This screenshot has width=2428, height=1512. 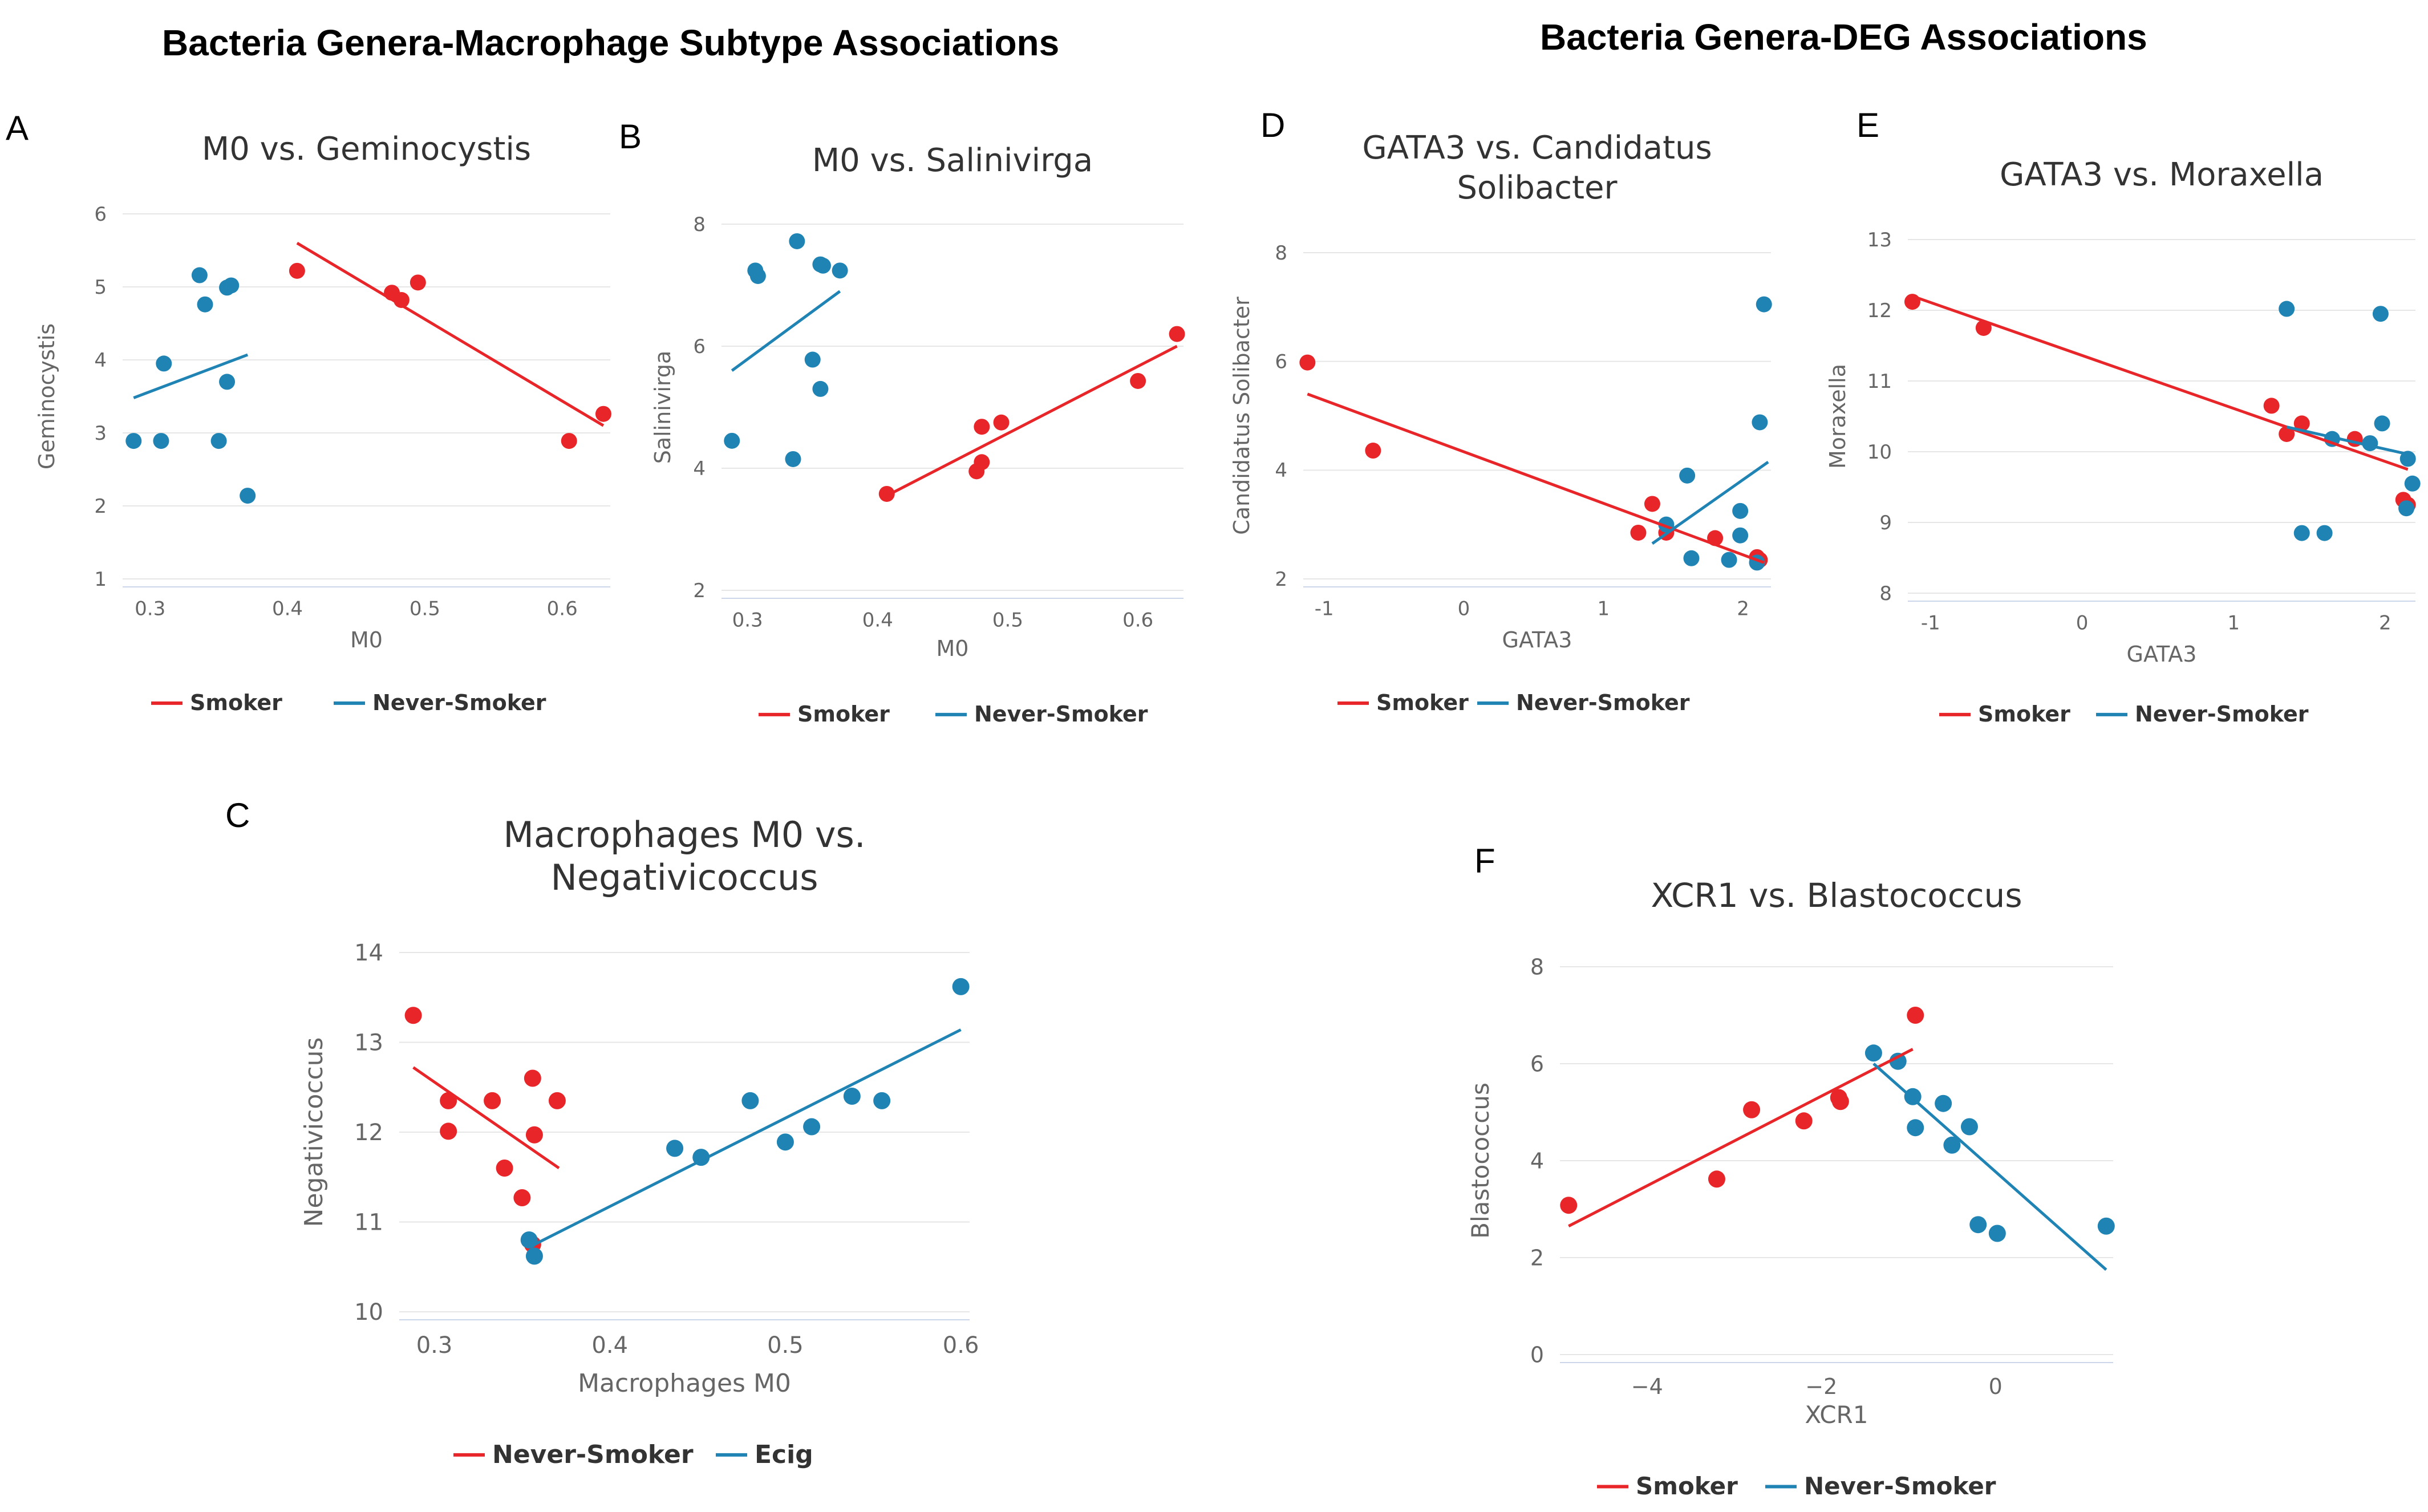 What do you see at coordinates (784, 1454) in the screenshot?
I see `chart-c-legend-label: Ecig` at bounding box center [784, 1454].